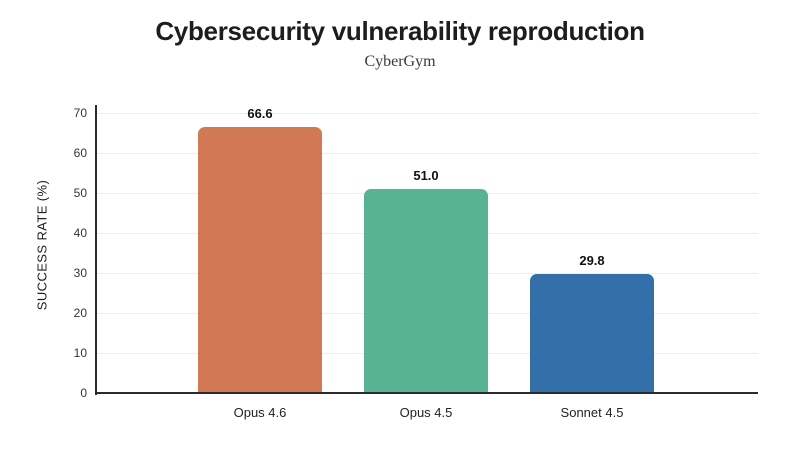  What do you see at coordinates (80, 353) in the screenshot?
I see `y-tick-label: 10` at bounding box center [80, 353].